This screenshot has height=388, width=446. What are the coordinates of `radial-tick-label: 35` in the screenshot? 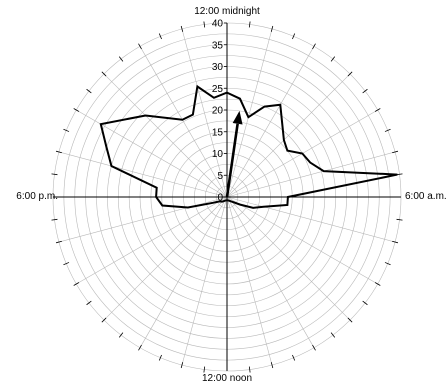 It's located at (218, 45).